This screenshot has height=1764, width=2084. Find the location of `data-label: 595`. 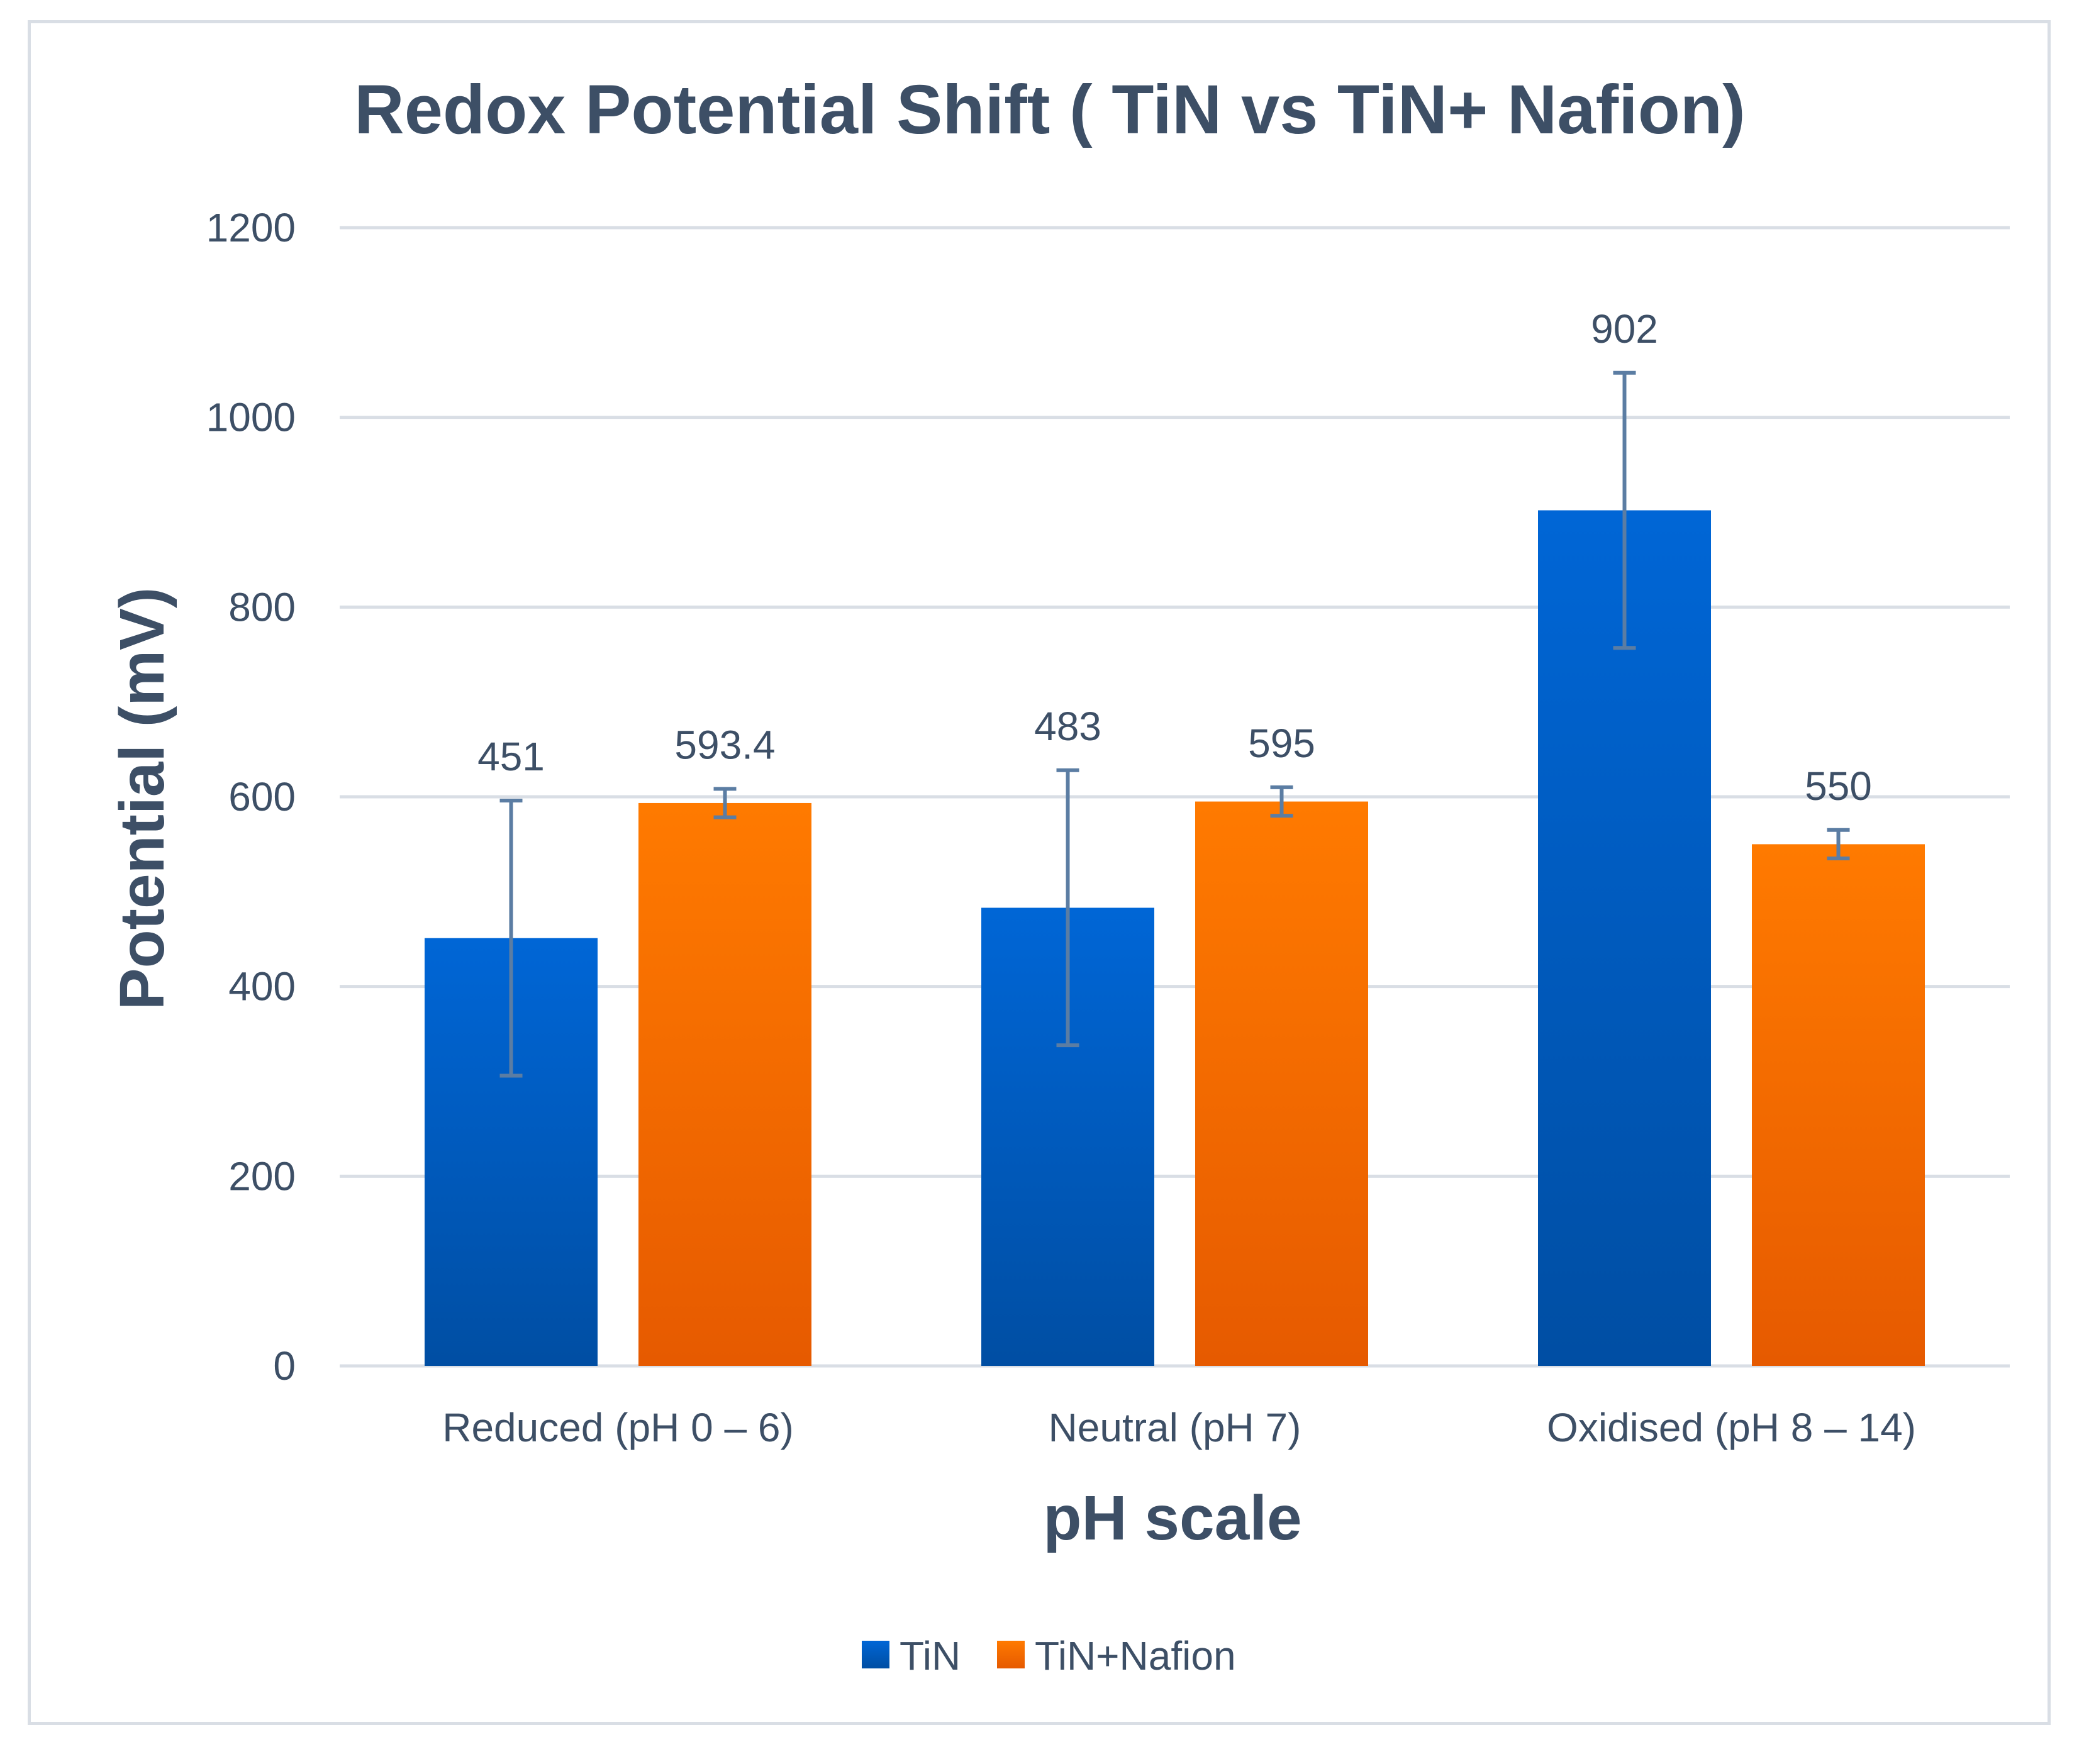

data-label: 595 is located at coordinates (1282, 743).